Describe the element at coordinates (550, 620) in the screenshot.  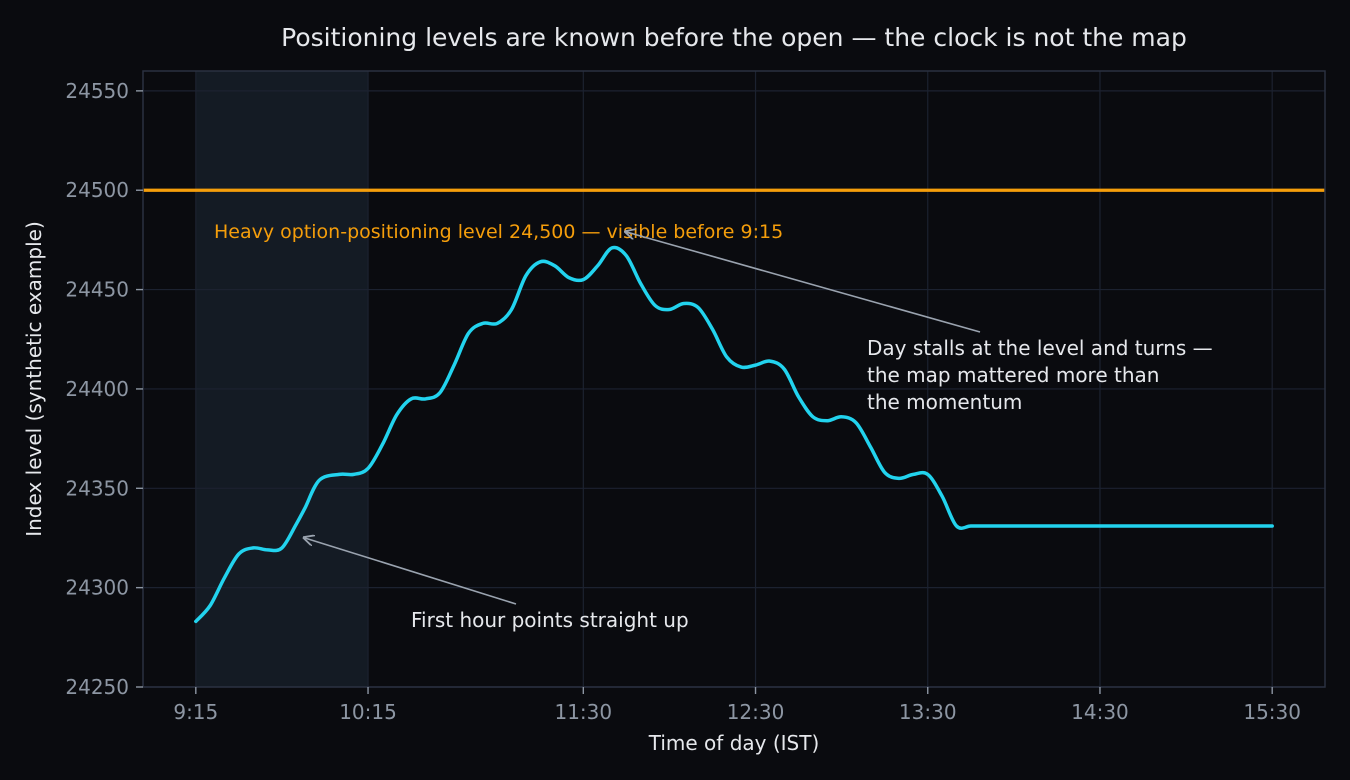
I see `annotation-text: First hour points straight up` at that location.